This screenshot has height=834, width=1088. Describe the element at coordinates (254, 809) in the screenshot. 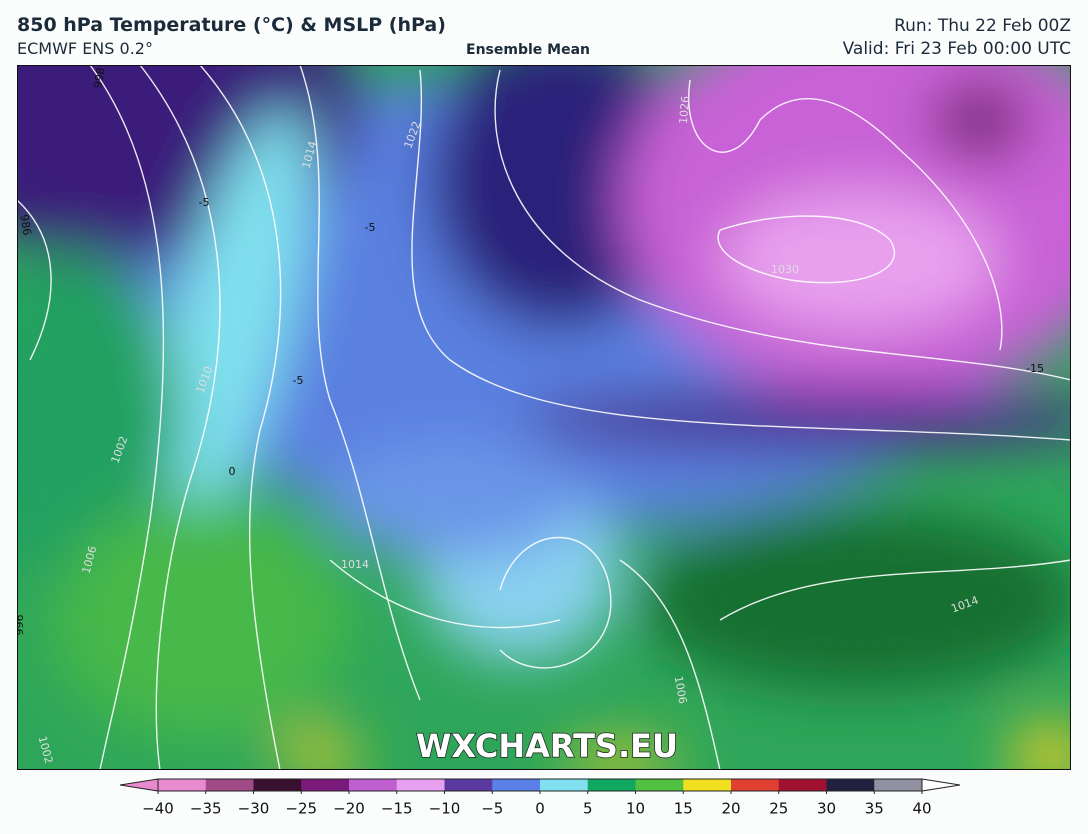

I see `colorbar-tick-label: −30` at that location.